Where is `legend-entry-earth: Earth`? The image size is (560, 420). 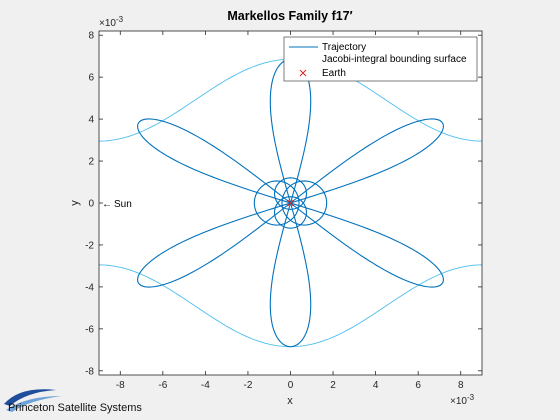 legend-entry-earth: Earth is located at coordinates (334, 73).